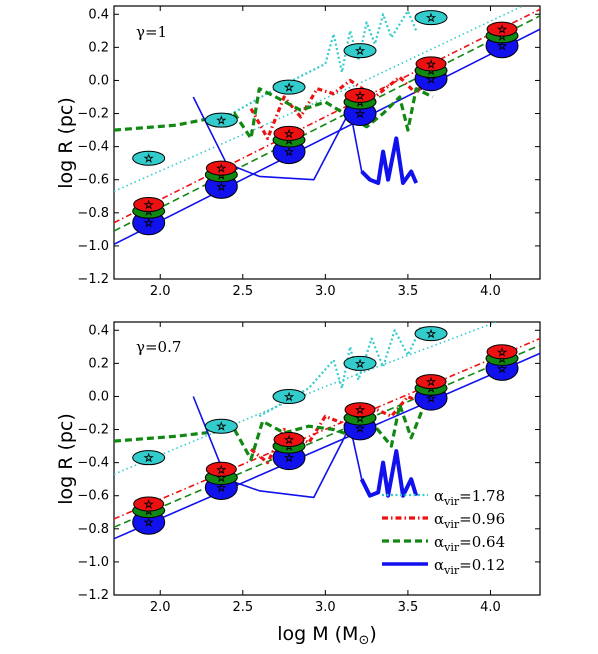  I want to click on legend-label: αvir=0.64, so click(469, 543).